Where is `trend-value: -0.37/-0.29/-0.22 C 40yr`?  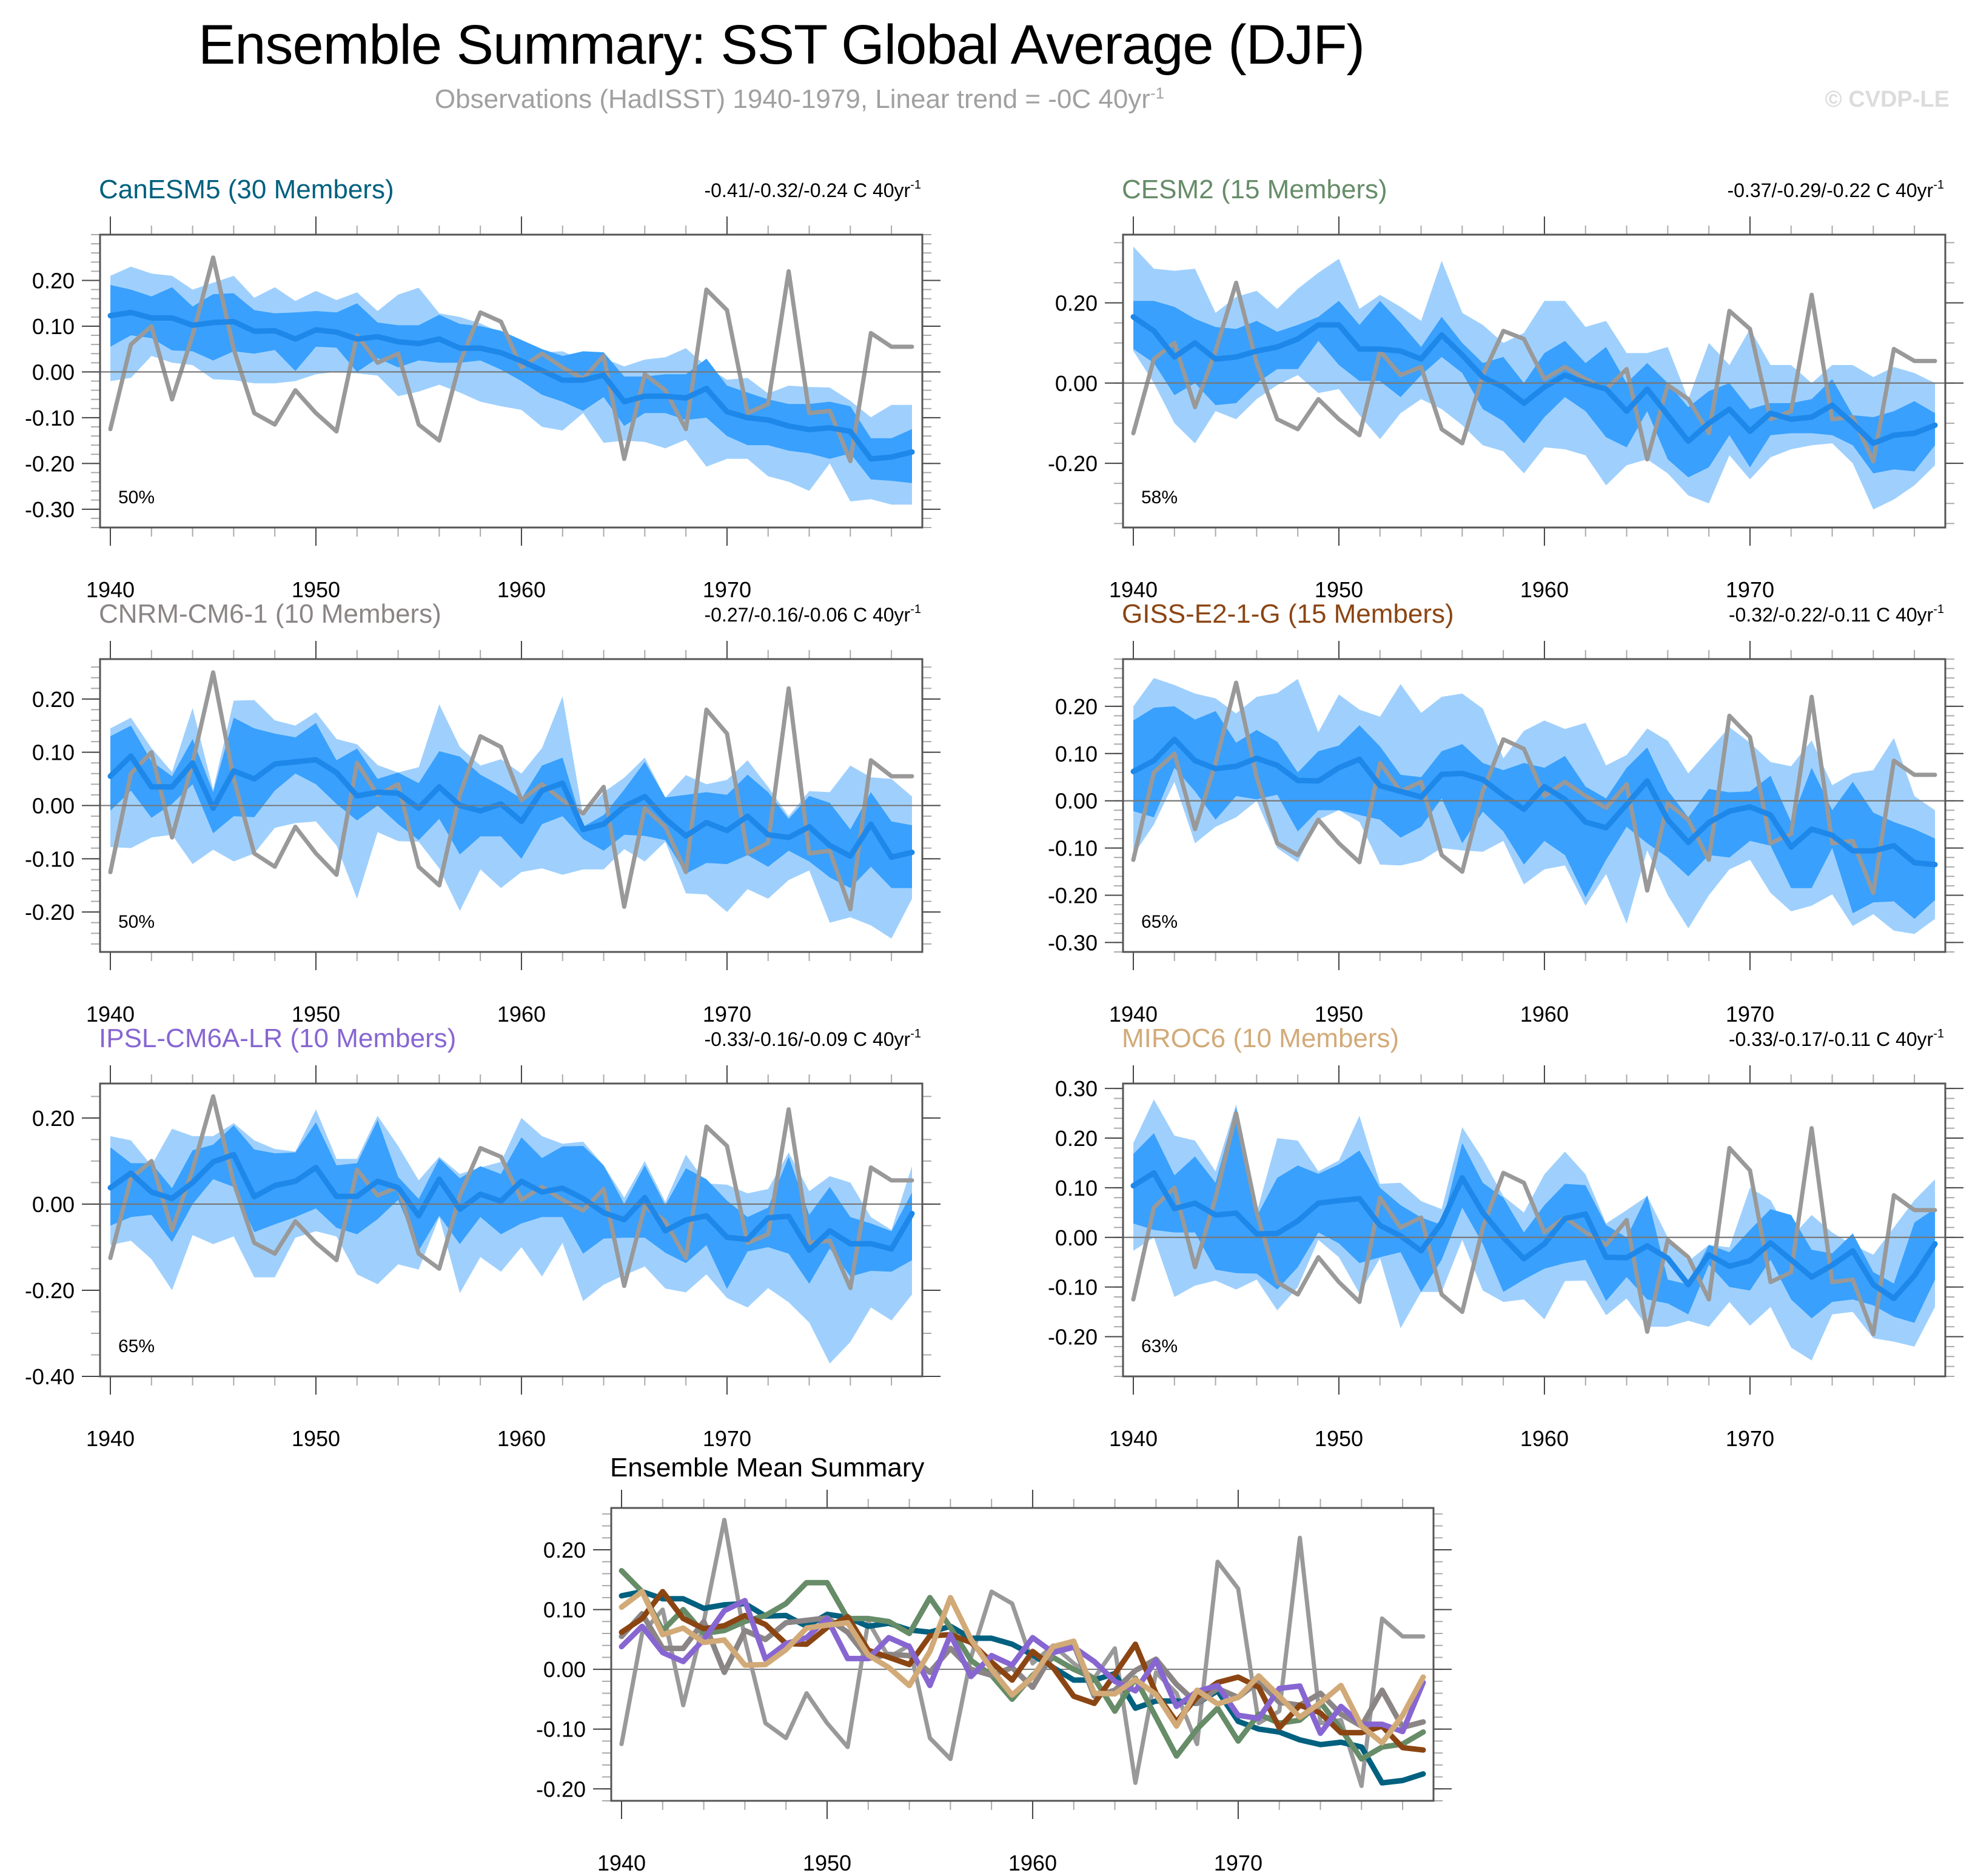 trend-value: -0.37/-0.29/-0.22 C 40yr is located at coordinates (1830, 190).